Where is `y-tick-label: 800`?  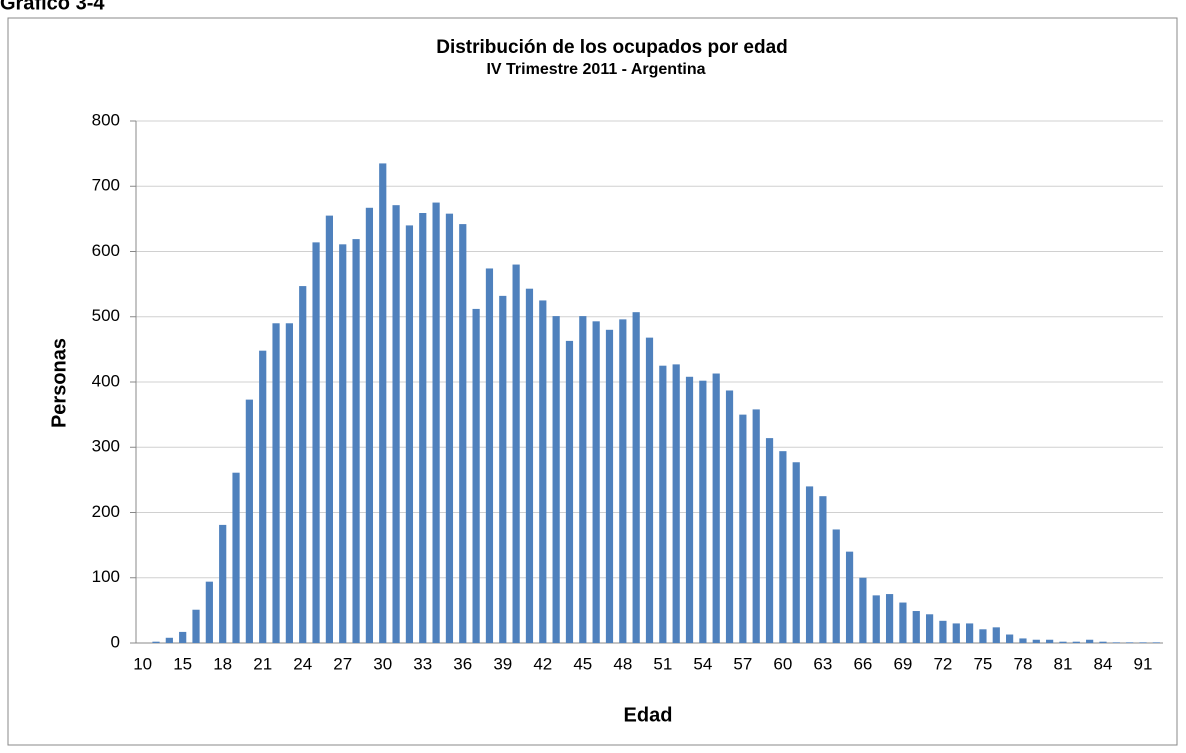
y-tick-label: 800 is located at coordinates (106, 119).